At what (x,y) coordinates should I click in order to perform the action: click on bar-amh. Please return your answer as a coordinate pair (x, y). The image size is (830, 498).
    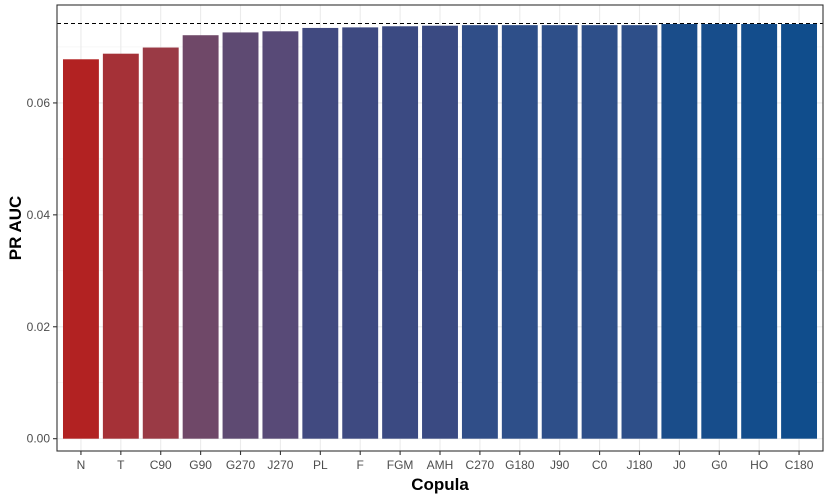
    Looking at the image, I should click on (440, 232).